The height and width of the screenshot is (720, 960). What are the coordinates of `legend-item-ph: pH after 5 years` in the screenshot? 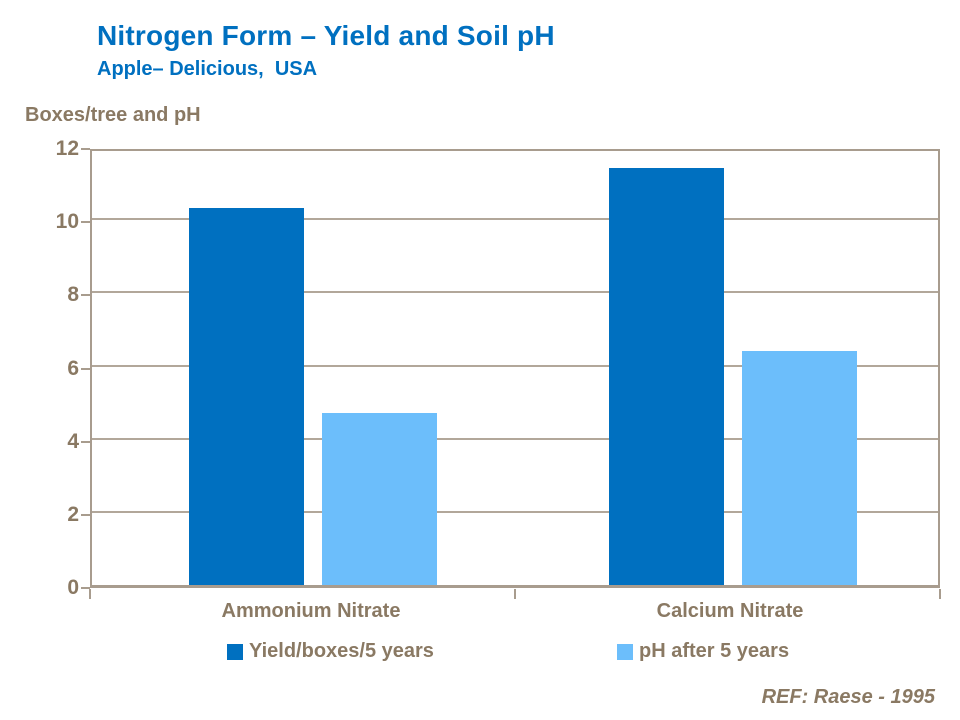 It's located at (703, 651).